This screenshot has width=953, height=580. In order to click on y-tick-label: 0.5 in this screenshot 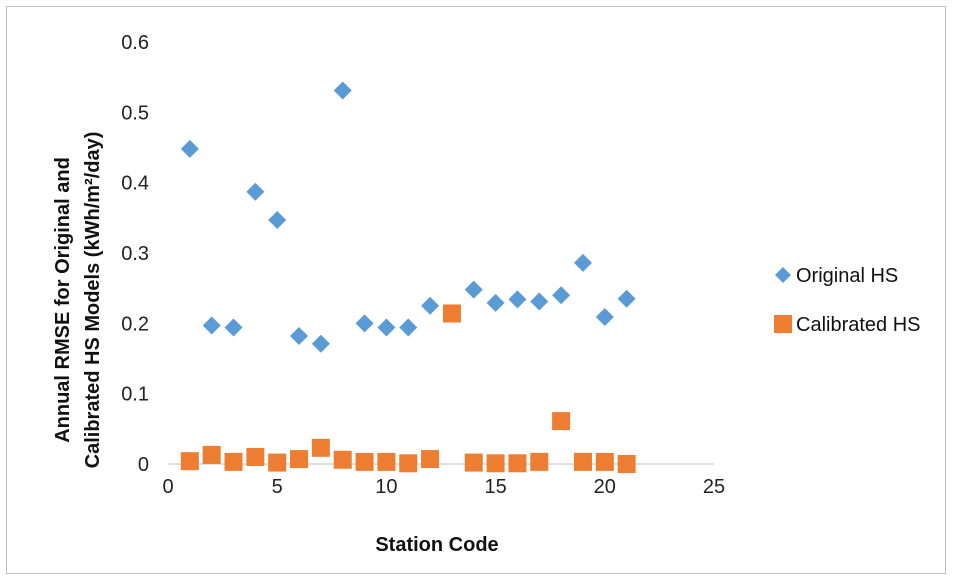, I will do `click(135, 113)`.